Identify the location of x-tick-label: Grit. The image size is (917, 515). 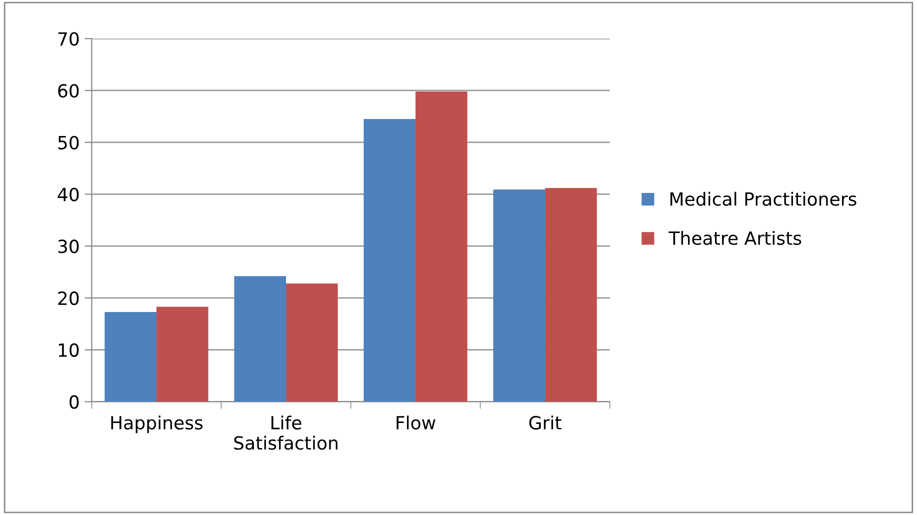
(545, 423).